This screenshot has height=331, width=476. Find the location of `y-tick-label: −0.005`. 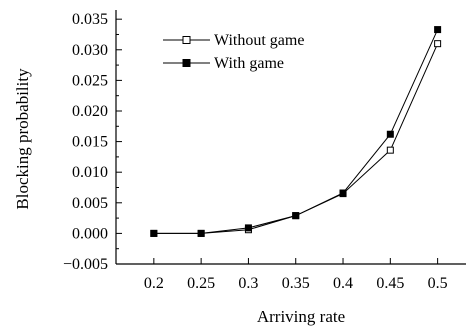

y-tick-label: −0.005 is located at coordinates (85, 264).